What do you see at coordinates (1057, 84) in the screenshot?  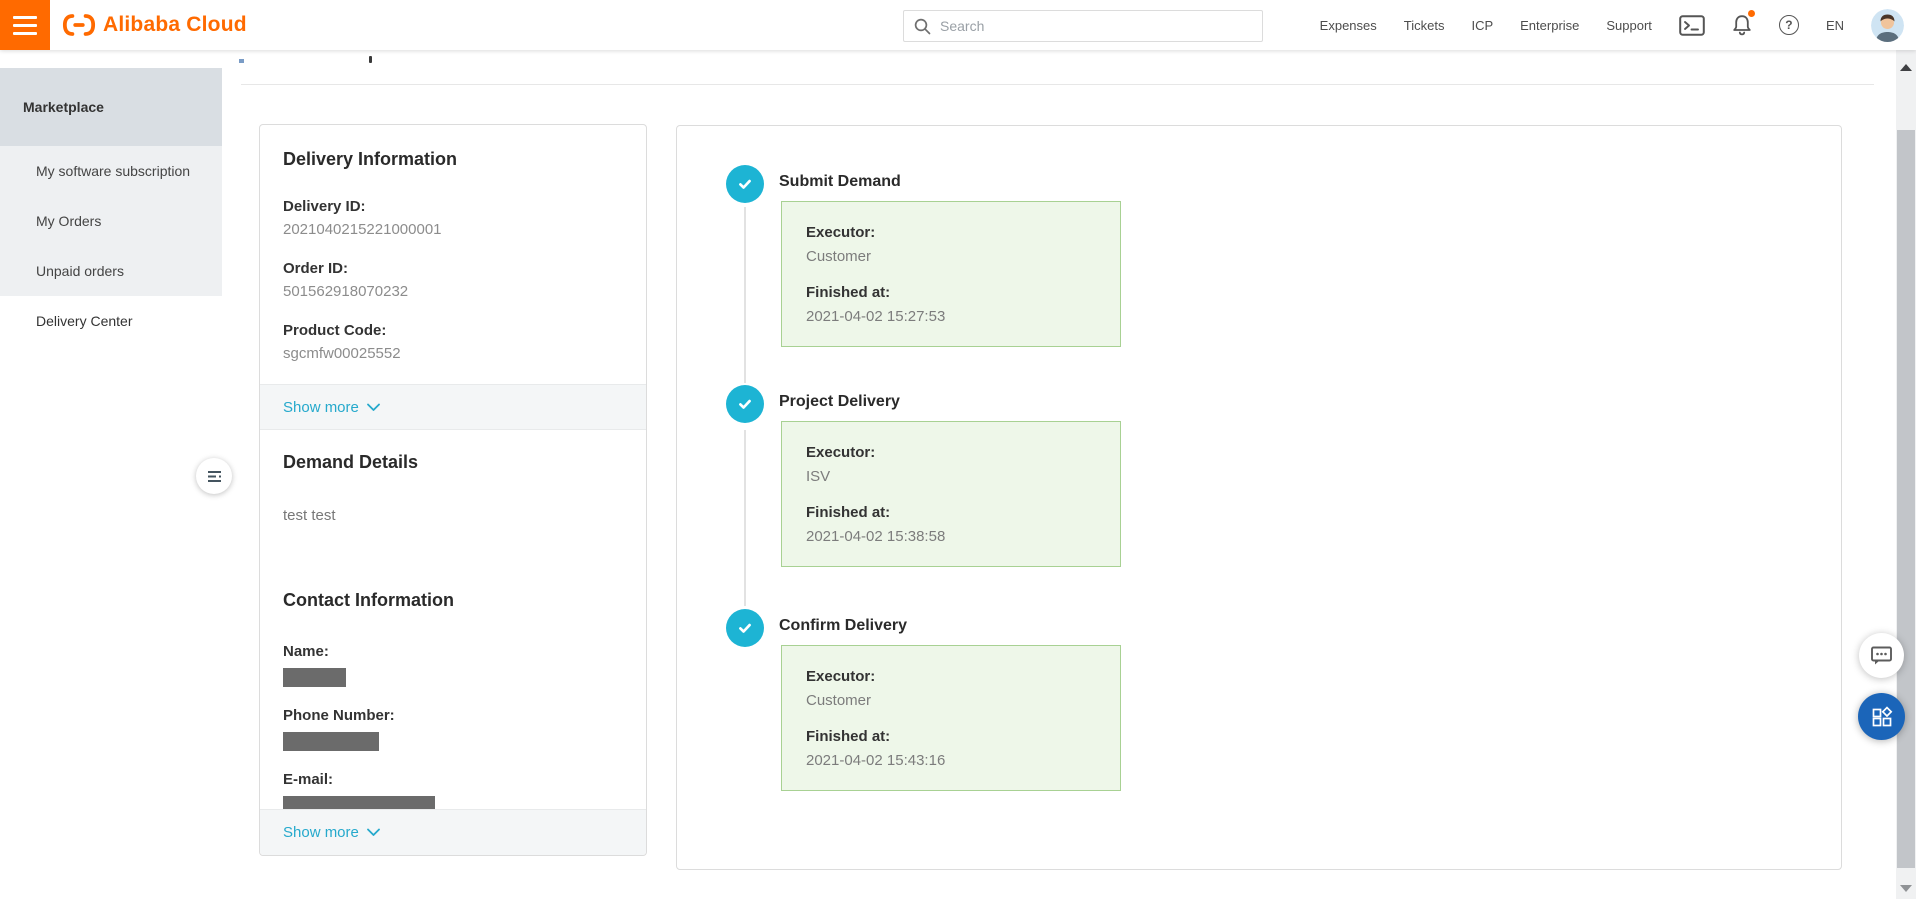 I see `content-divider` at bounding box center [1057, 84].